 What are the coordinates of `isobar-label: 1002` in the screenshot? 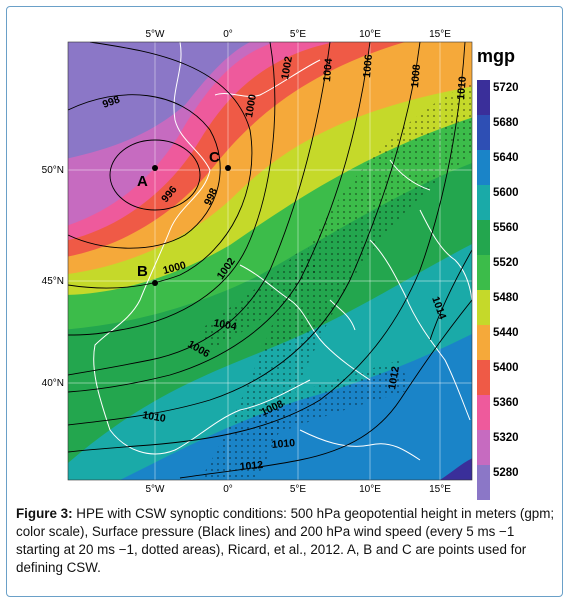 It's located at (287, 67).